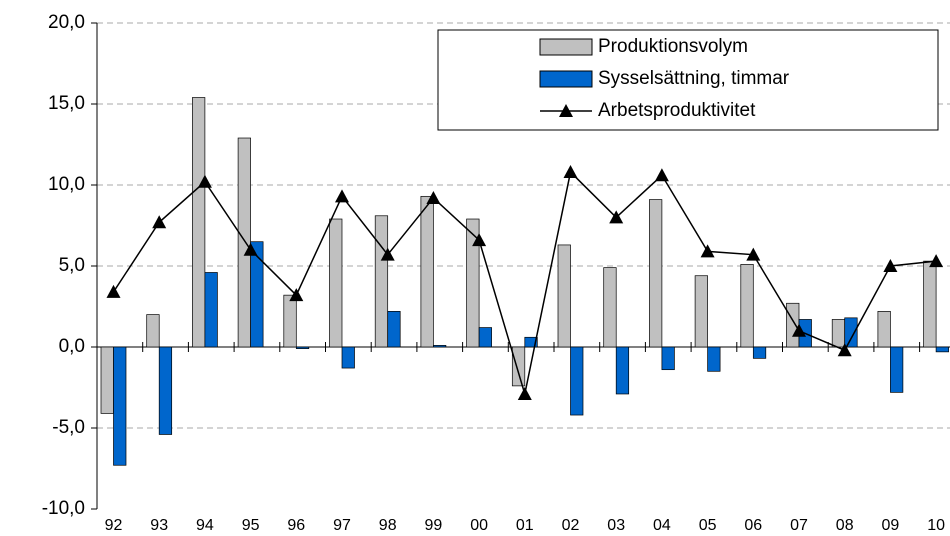  I want to click on x-tick-label: 07, so click(799, 525).